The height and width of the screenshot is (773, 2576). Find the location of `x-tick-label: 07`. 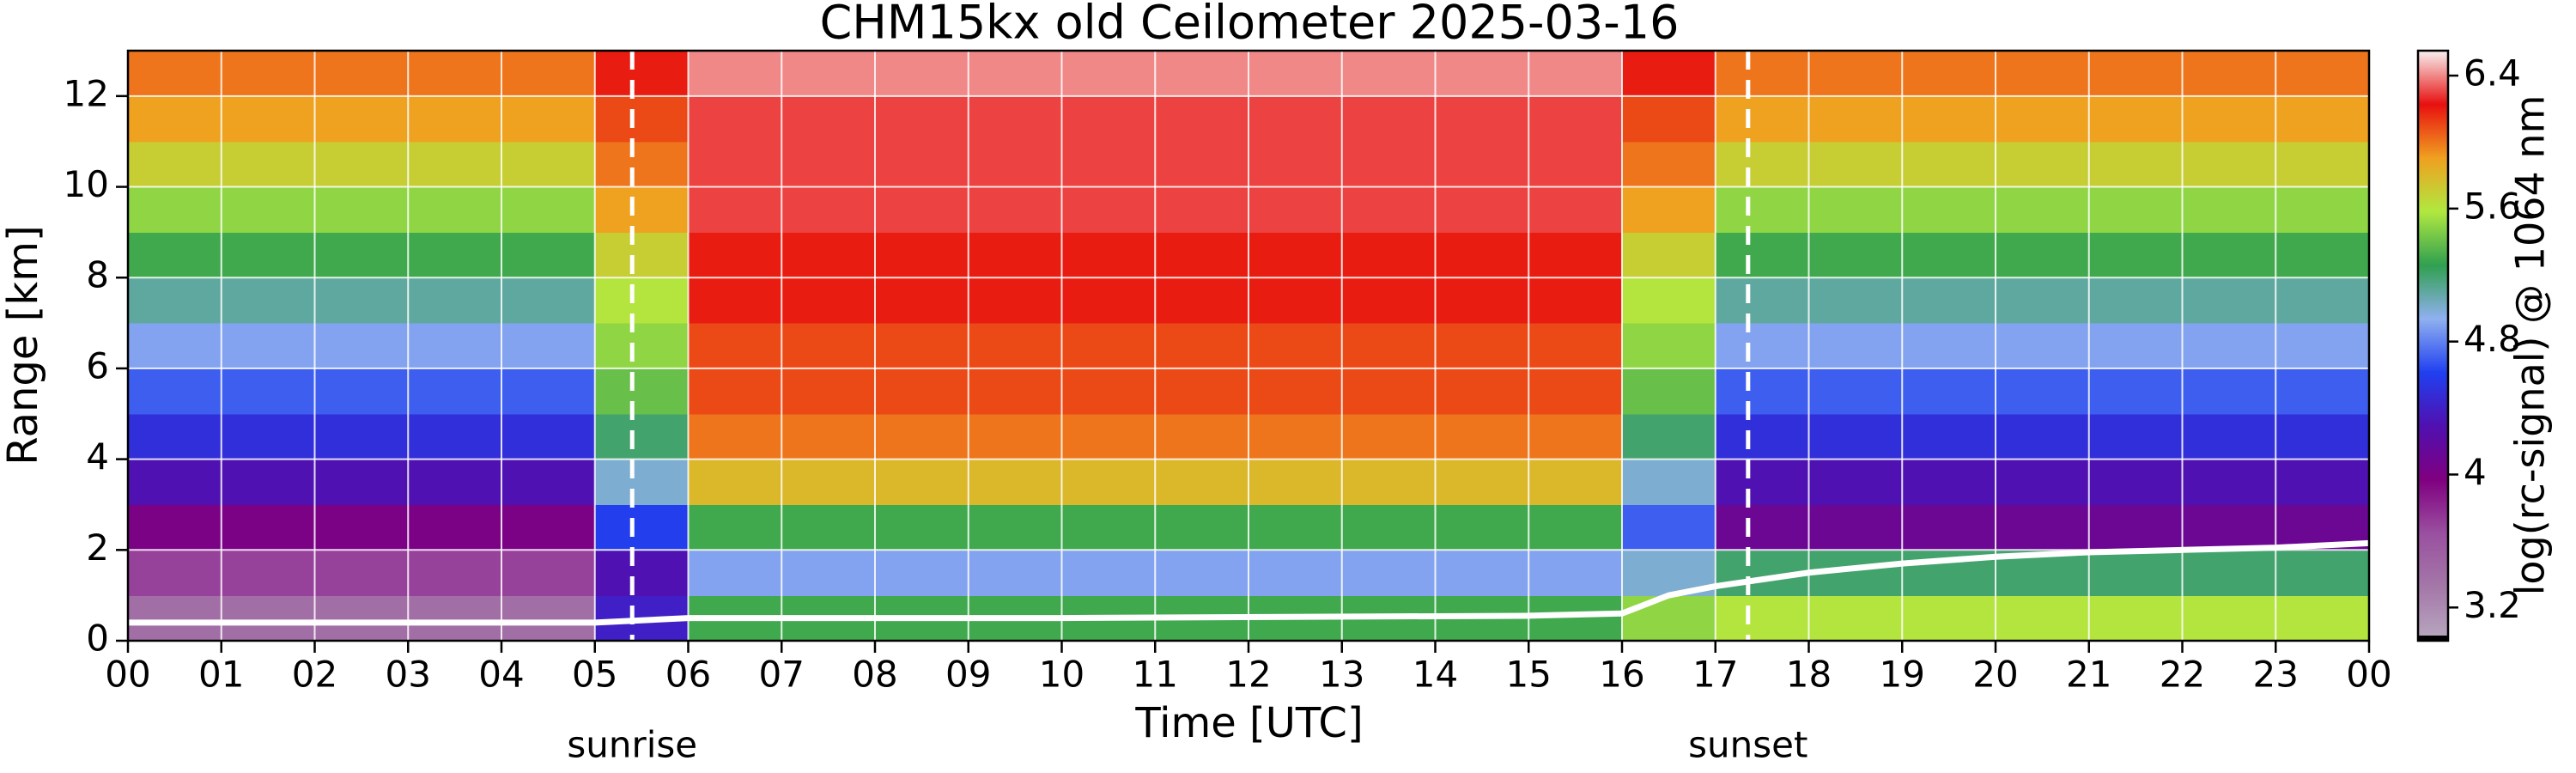

x-tick-label: 07 is located at coordinates (782, 675).